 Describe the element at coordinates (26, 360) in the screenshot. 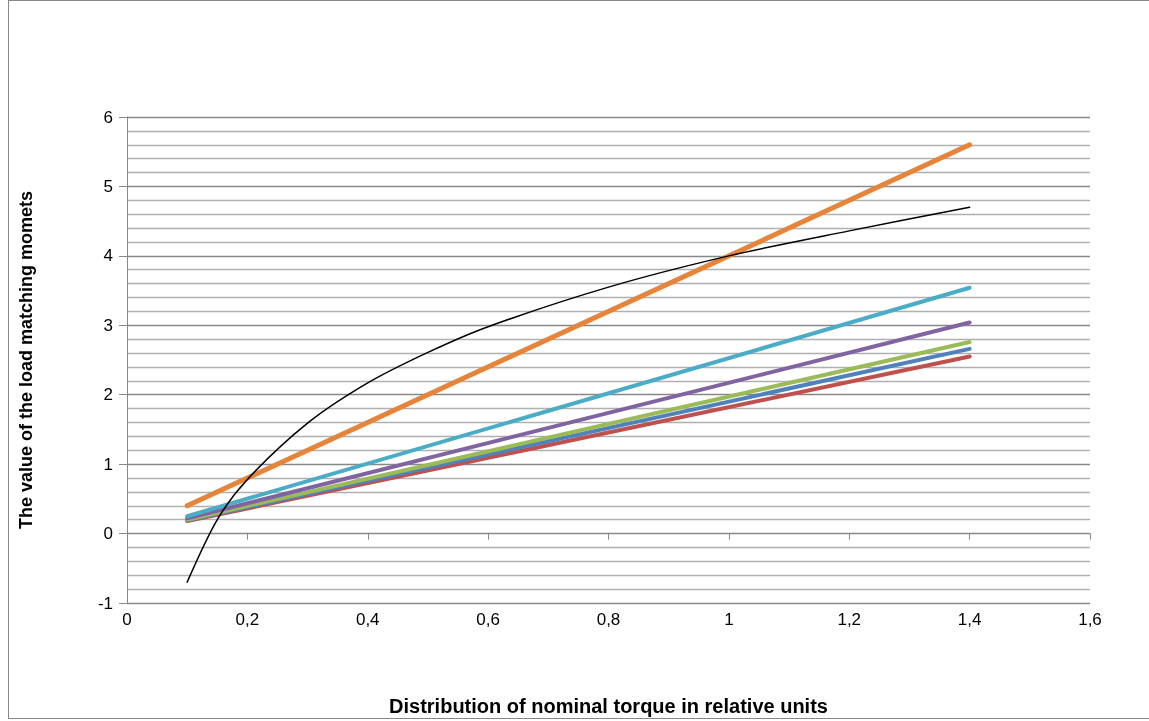

I see `y-axis-title: The value of the load matching momets` at that location.